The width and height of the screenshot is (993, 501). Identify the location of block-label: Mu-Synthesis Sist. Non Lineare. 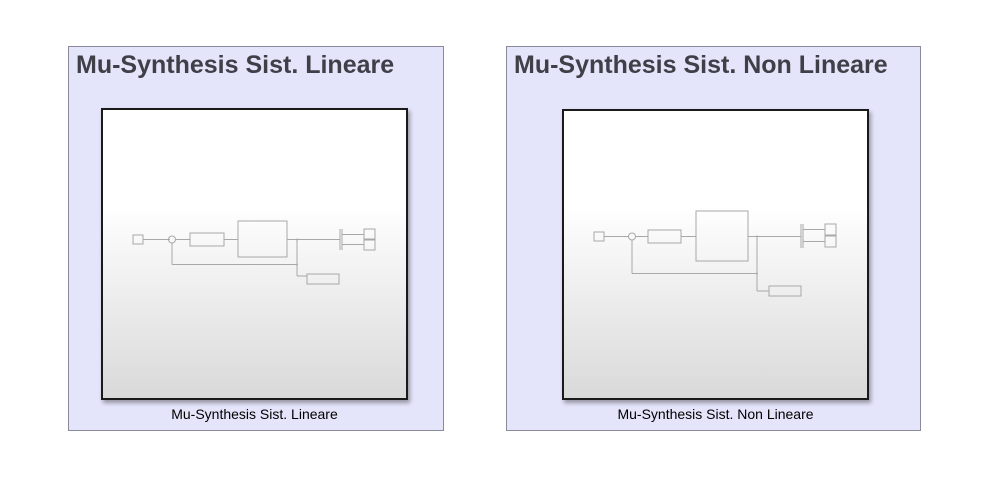
(715, 414).